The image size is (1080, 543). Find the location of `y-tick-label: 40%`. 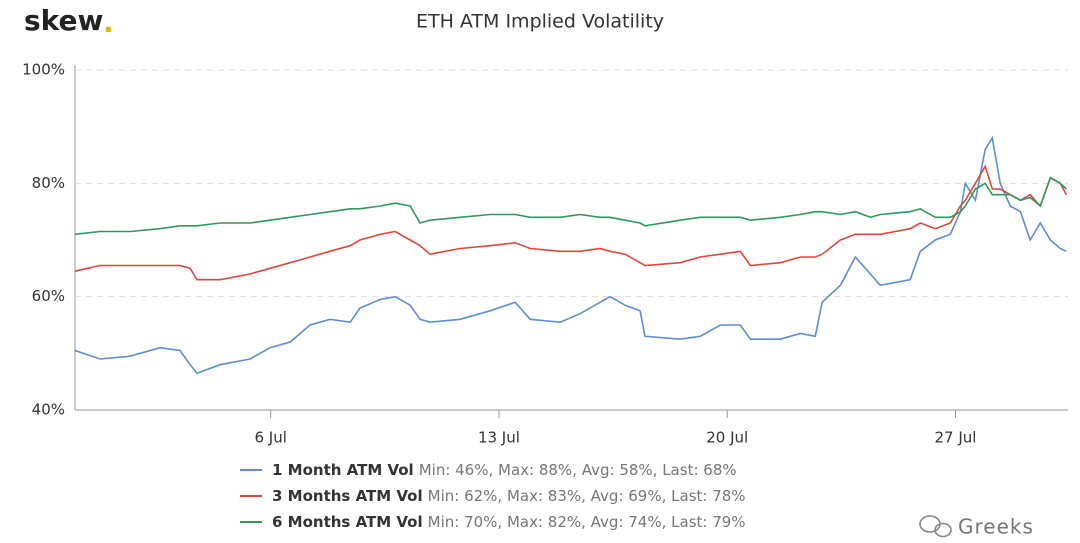

y-tick-label: 40% is located at coordinates (48, 410).